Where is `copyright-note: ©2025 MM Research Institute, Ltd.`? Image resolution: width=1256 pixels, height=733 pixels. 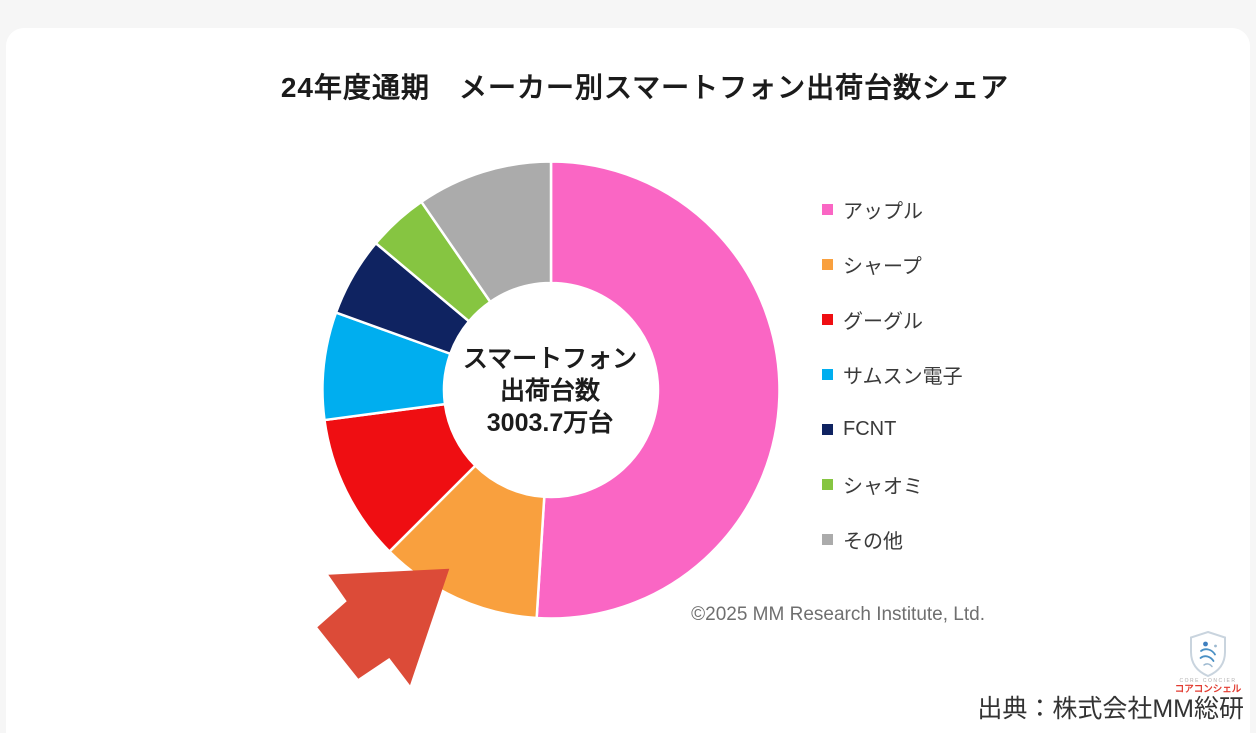 copyright-note: ©2025 MM Research Institute, Ltd. is located at coordinates (838, 614).